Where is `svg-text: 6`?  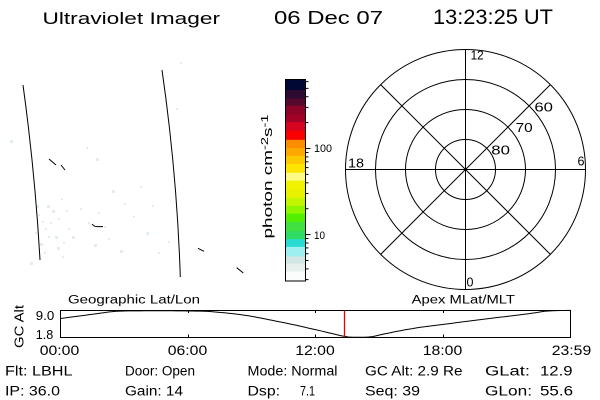
svg-text: 6 is located at coordinates (581, 162).